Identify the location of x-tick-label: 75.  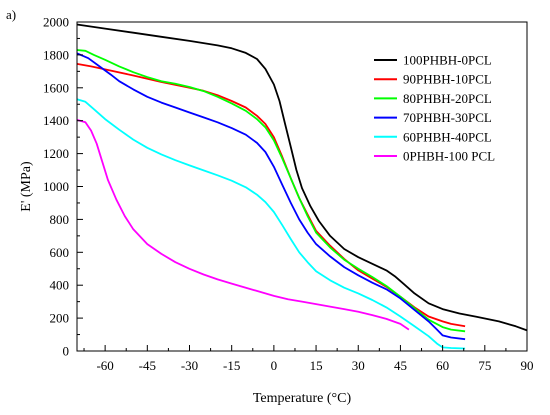
(484, 365).